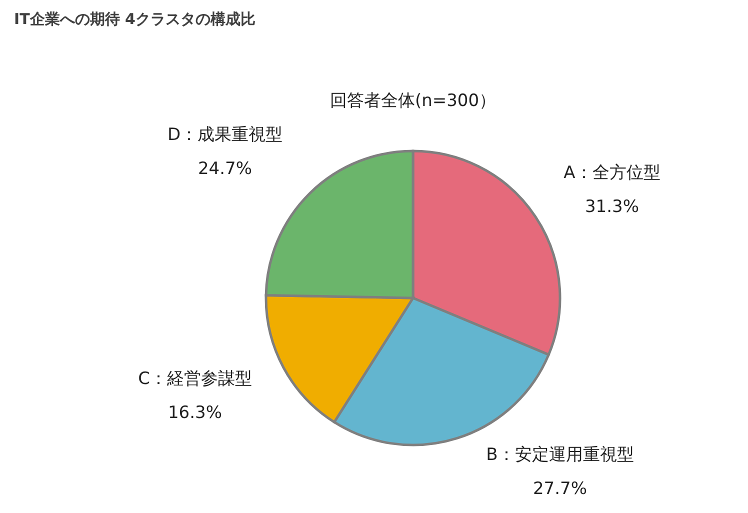  What do you see at coordinates (195, 413) in the screenshot?
I see `data-label: 16.3%` at bounding box center [195, 413].